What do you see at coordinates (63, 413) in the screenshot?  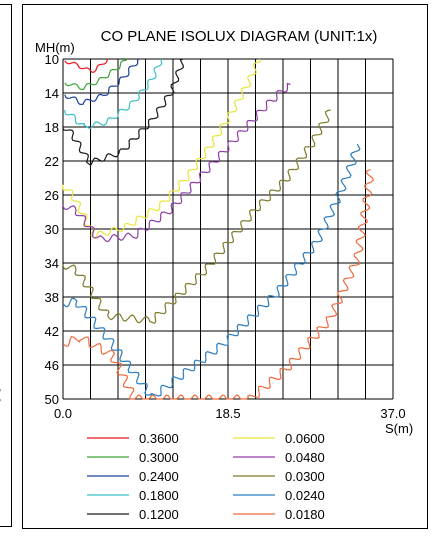 I see `x-tick-label: 0.0` at bounding box center [63, 413].